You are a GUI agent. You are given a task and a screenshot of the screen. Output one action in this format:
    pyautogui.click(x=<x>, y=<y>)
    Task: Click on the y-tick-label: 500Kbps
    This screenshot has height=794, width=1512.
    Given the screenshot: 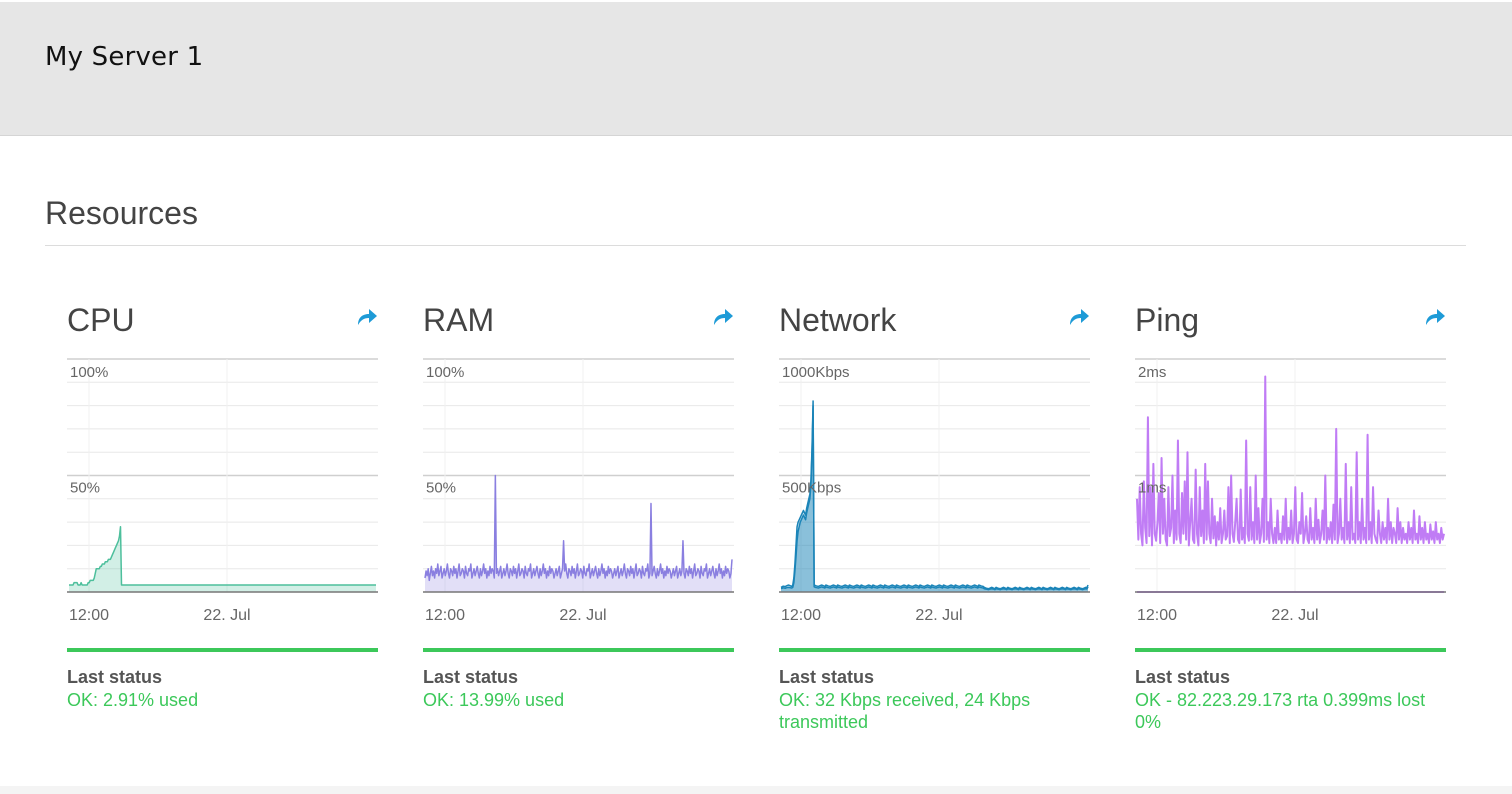 What is the action you would take?
    pyautogui.click(x=811, y=488)
    